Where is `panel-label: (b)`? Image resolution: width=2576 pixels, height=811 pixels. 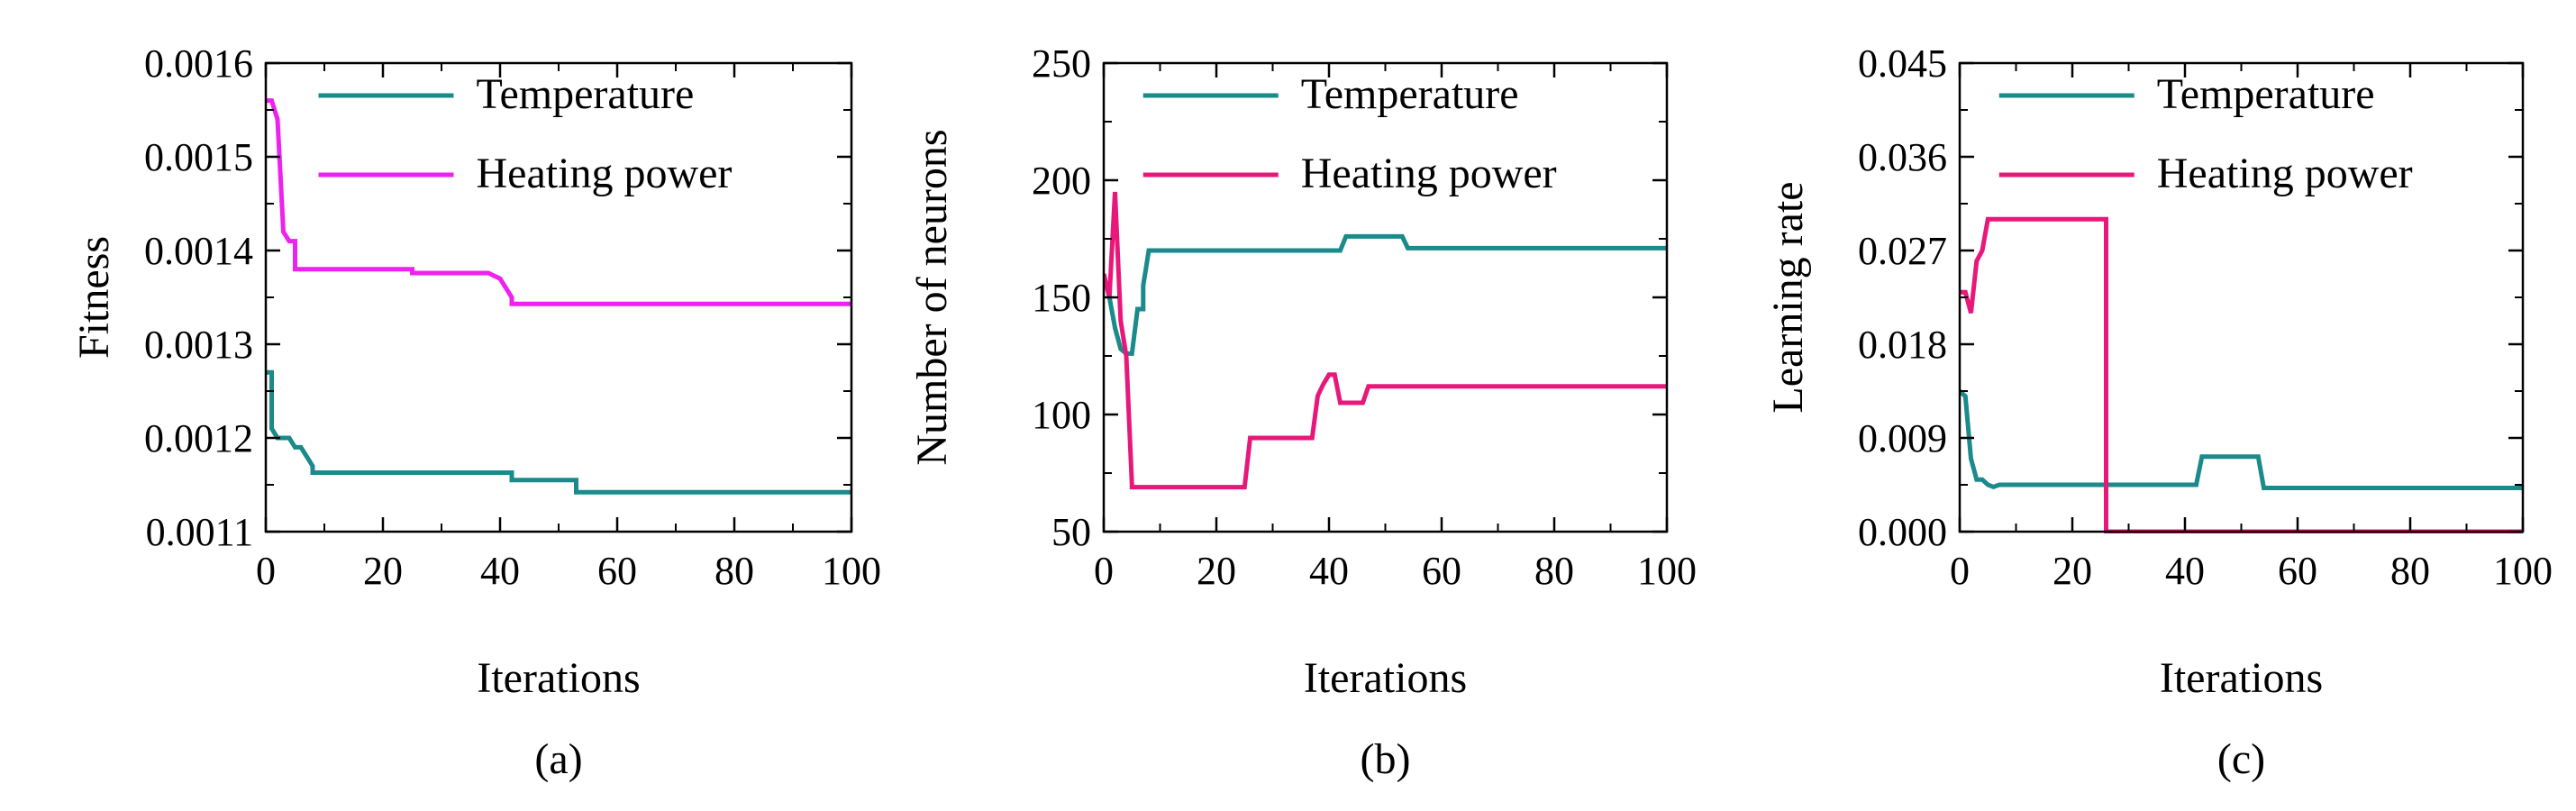 panel-label: (b) is located at coordinates (1386, 759).